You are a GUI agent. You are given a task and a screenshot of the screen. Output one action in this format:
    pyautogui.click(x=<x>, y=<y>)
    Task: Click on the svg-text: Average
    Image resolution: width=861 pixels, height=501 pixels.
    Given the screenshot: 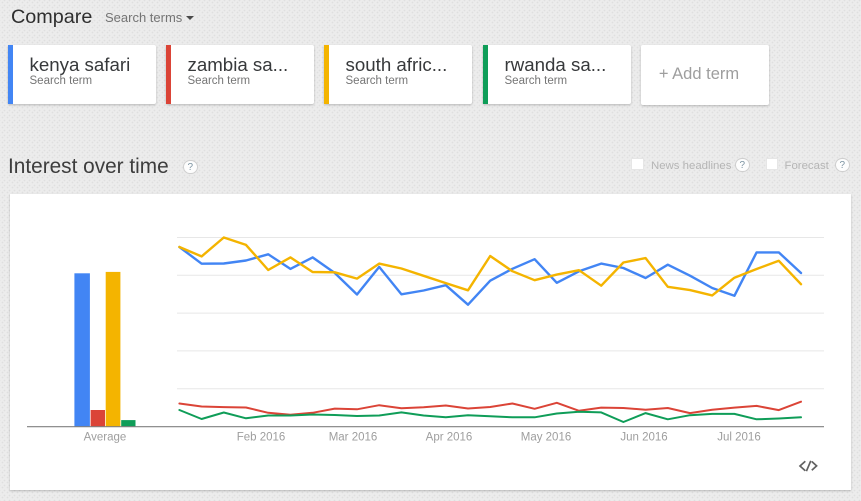 What is the action you would take?
    pyautogui.click(x=105, y=438)
    